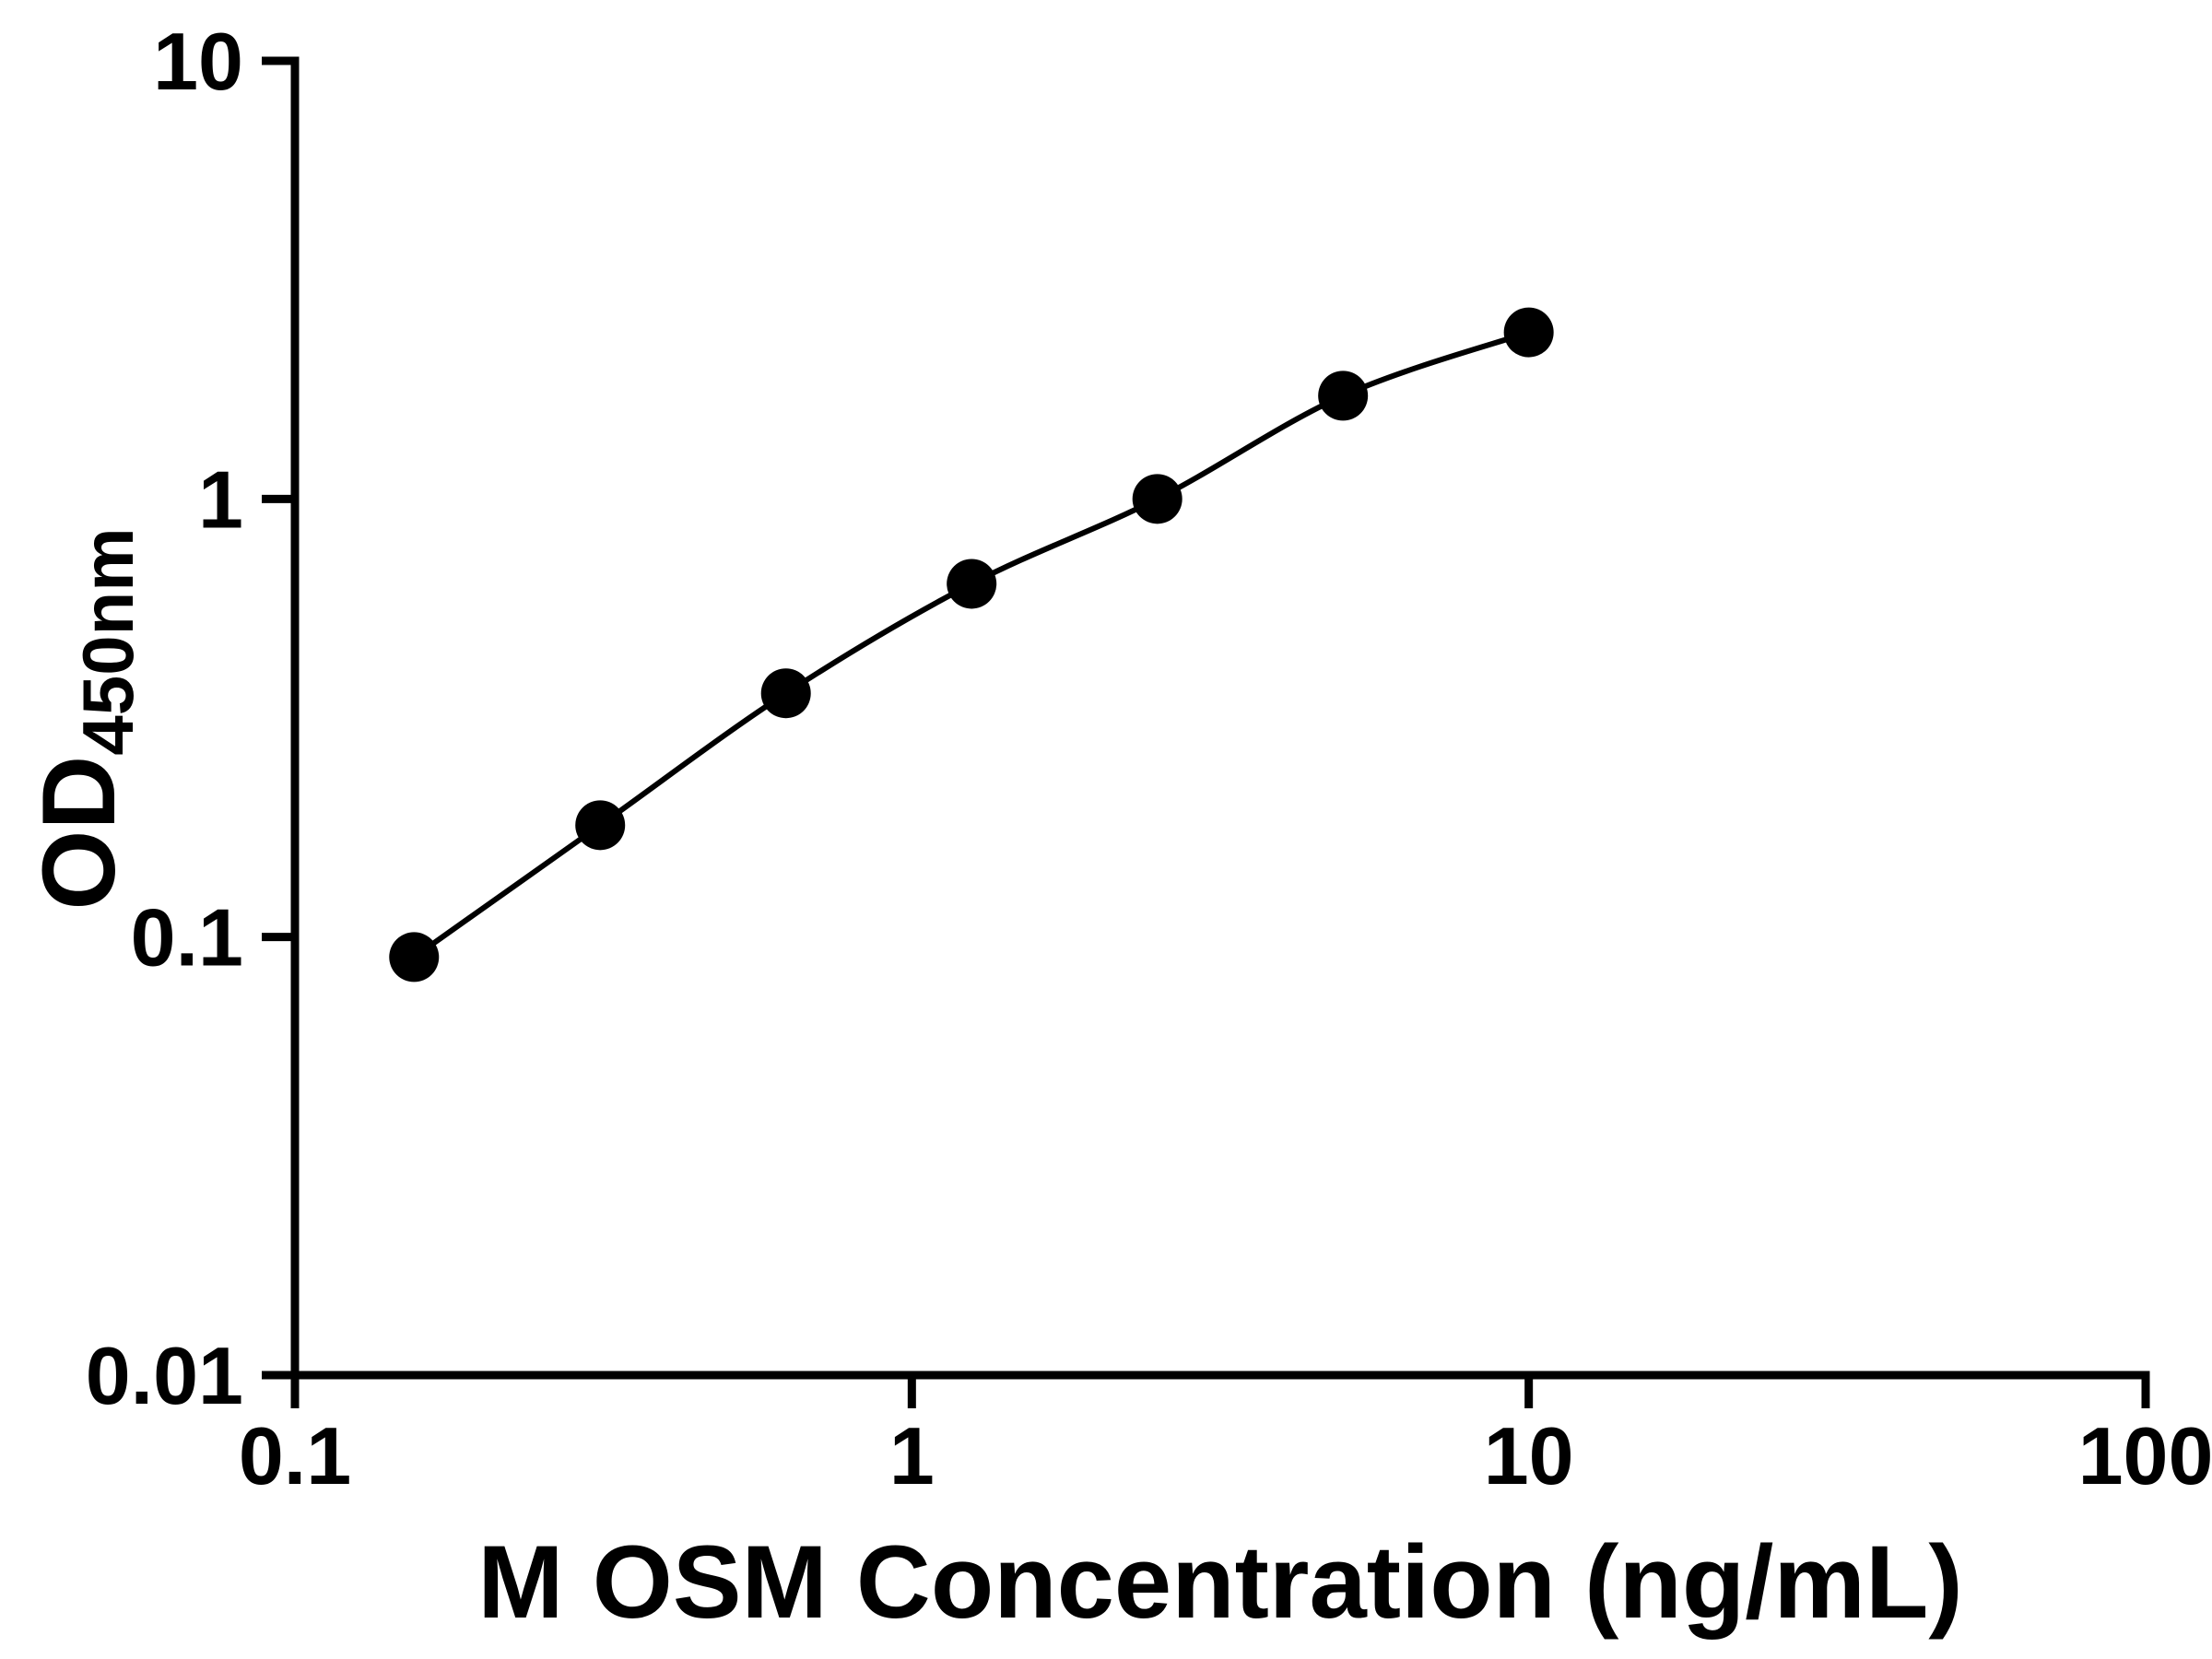 The width and height of the screenshot is (2212, 1659). I want to click on y-tick-label: 1, so click(220, 499).